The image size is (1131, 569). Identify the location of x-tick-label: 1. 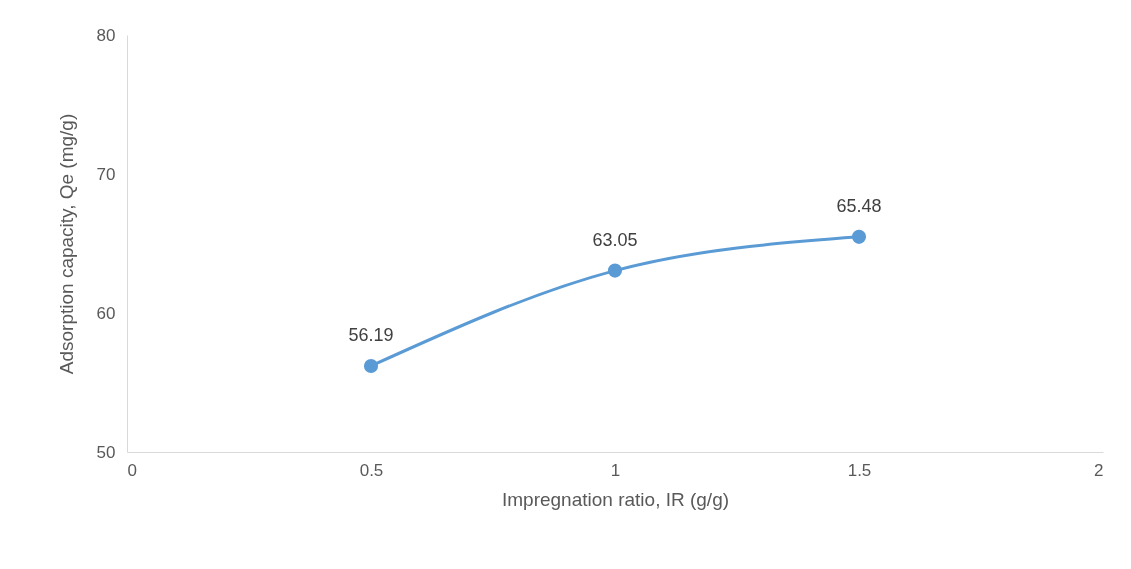
(615, 470).